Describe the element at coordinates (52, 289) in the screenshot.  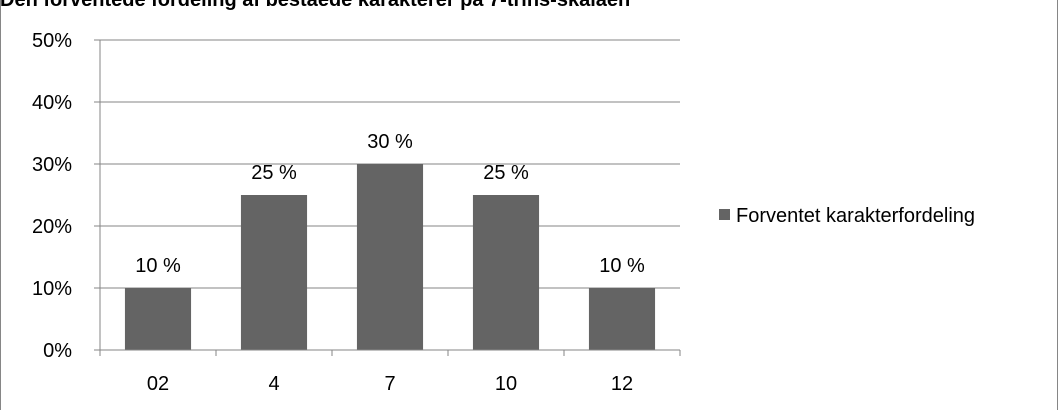
I see `y-tick-label: 10%` at that location.